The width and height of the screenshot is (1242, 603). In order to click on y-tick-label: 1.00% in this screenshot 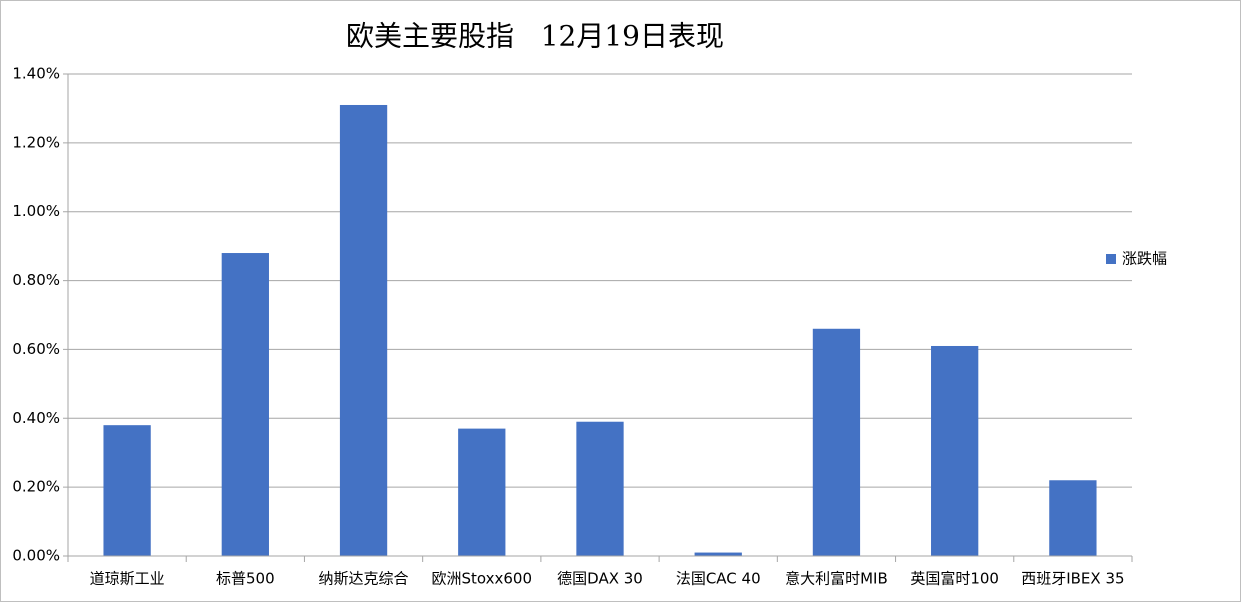, I will do `click(36, 211)`.